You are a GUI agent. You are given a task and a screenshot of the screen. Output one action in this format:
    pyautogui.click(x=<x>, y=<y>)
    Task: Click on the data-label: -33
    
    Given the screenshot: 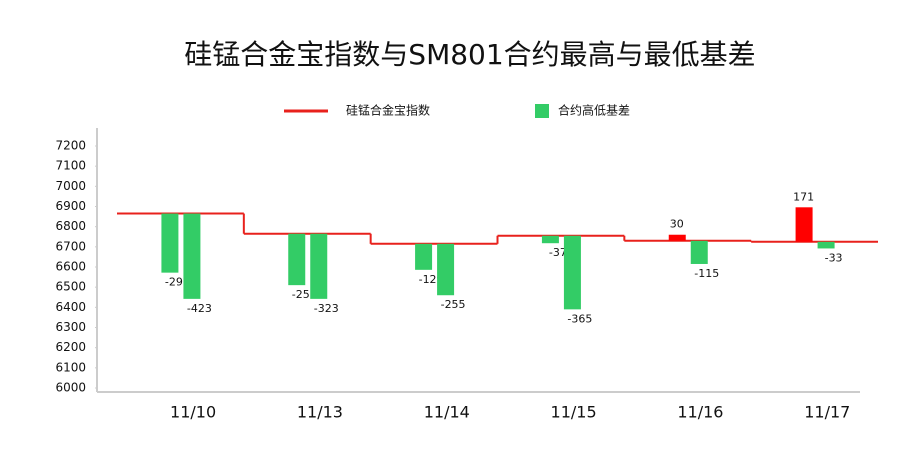 What is the action you would take?
    pyautogui.click(x=834, y=257)
    